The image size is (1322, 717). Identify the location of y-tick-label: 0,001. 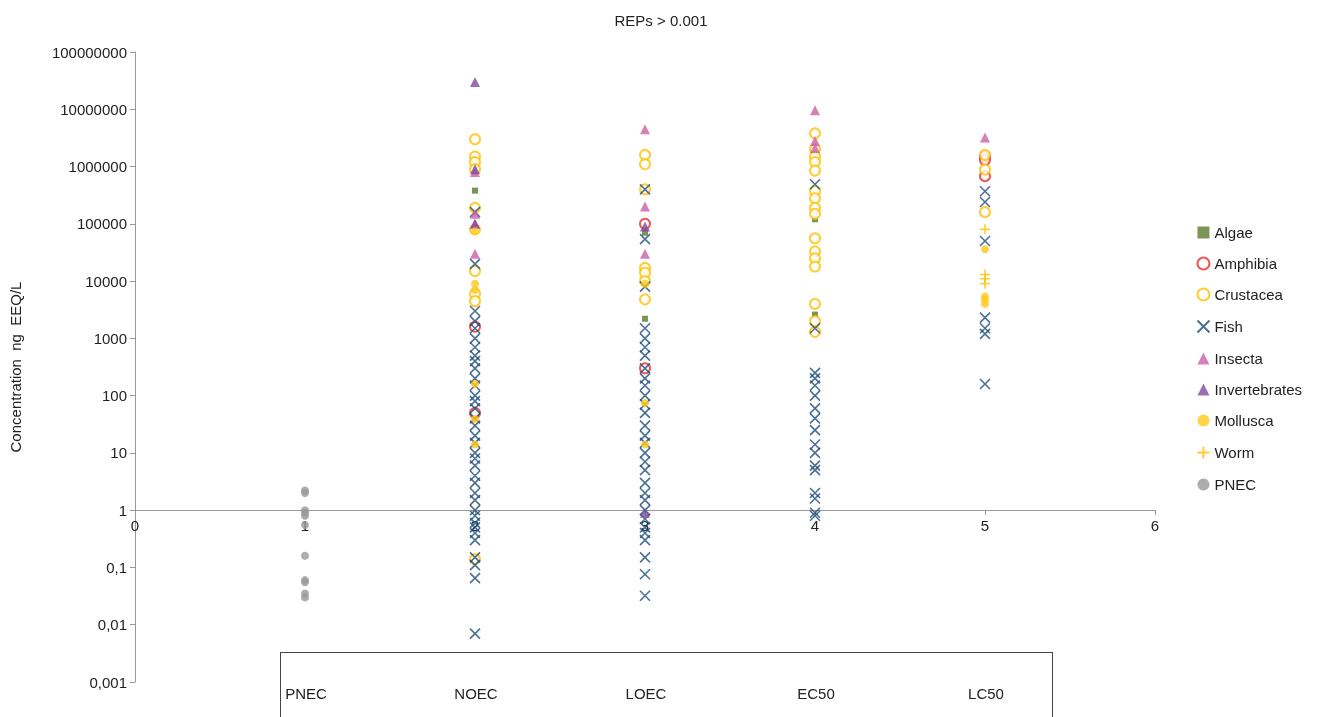
(108, 682).